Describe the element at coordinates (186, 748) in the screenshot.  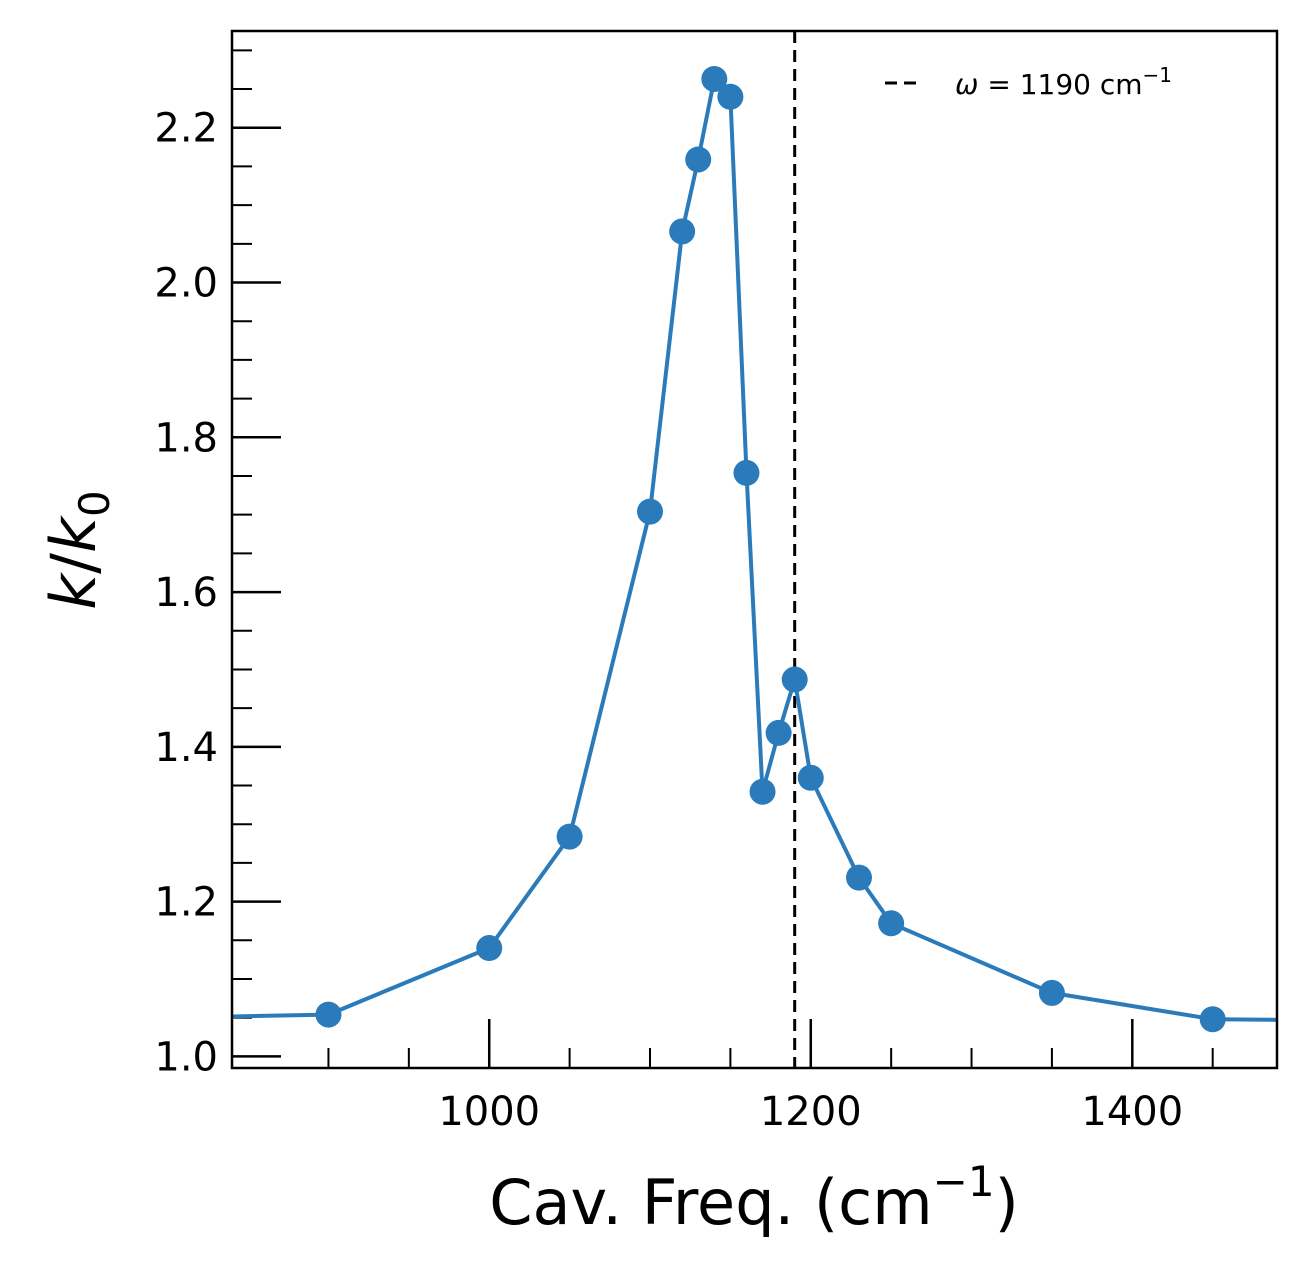
I see `y-tick-label: 1.4` at that location.